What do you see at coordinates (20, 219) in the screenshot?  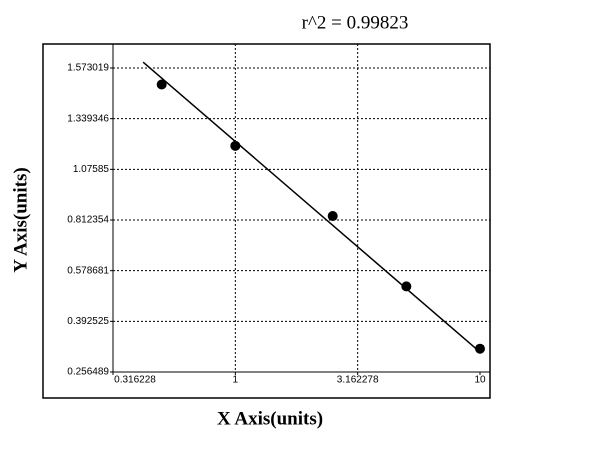 I see `y-axis-label: Y Axis(units)` at bounding box center [20, 219].